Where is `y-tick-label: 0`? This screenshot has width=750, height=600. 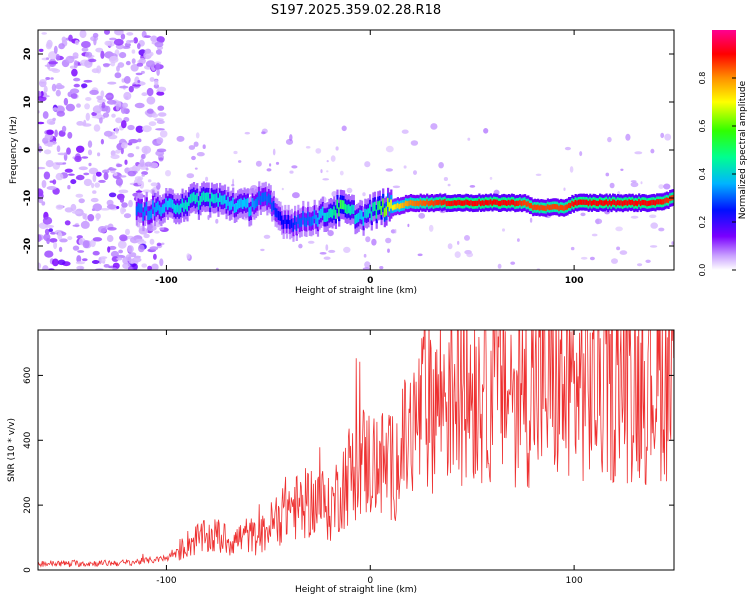
y-tick-label: 0 is located at coordinates (28, 570).